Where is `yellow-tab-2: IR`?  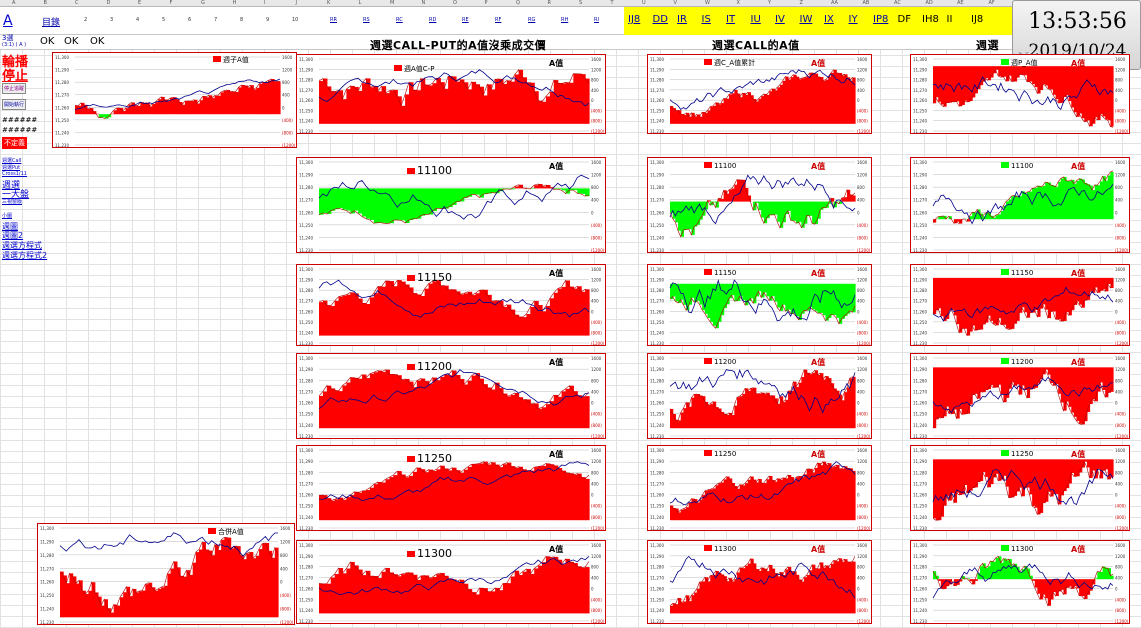 yellow-tab-2: IR is located at coordinates (682, 19).